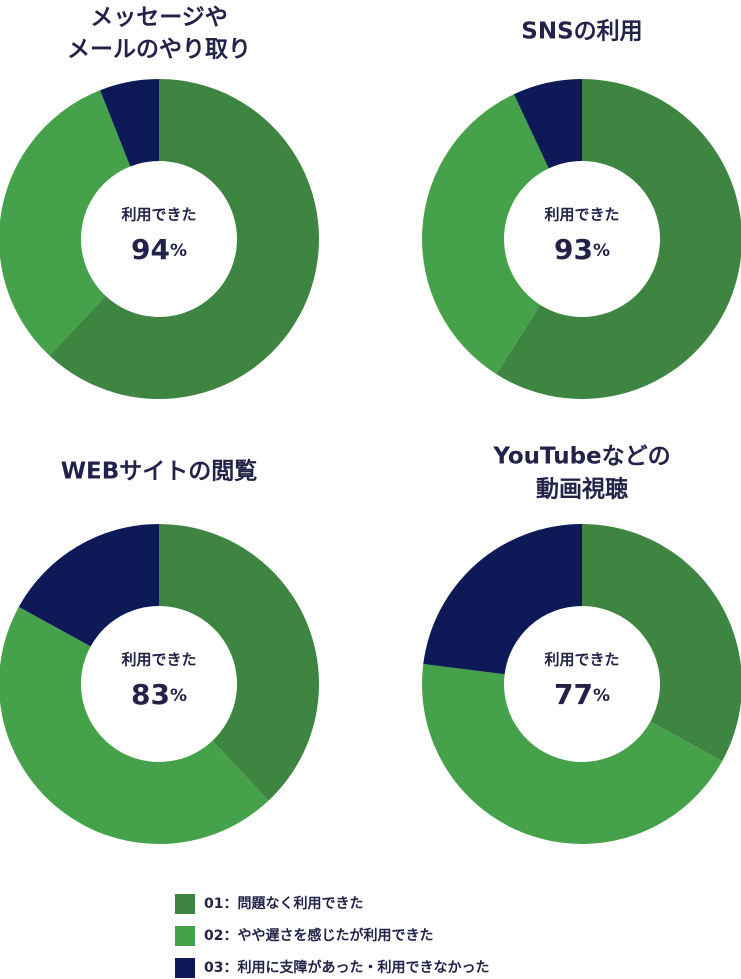  What do you see at coordinates (573, 694) in the screenshot?
I see `center-number: 77` at bounding box center [573, 694].